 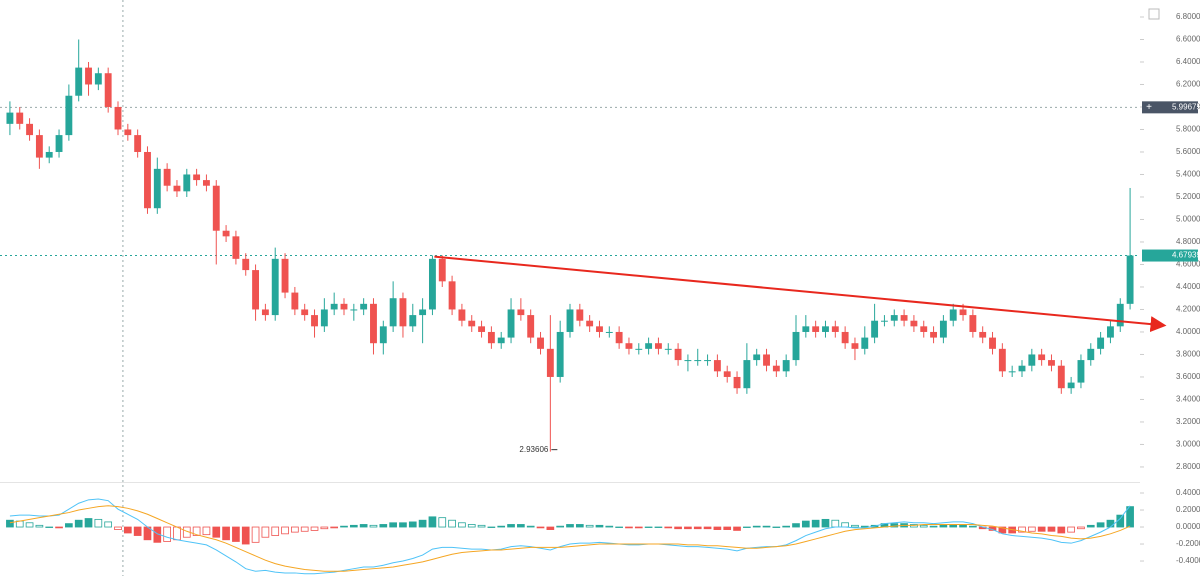 I want to click on y-tick-label: 6.80000, so click(x=1188, y=16).